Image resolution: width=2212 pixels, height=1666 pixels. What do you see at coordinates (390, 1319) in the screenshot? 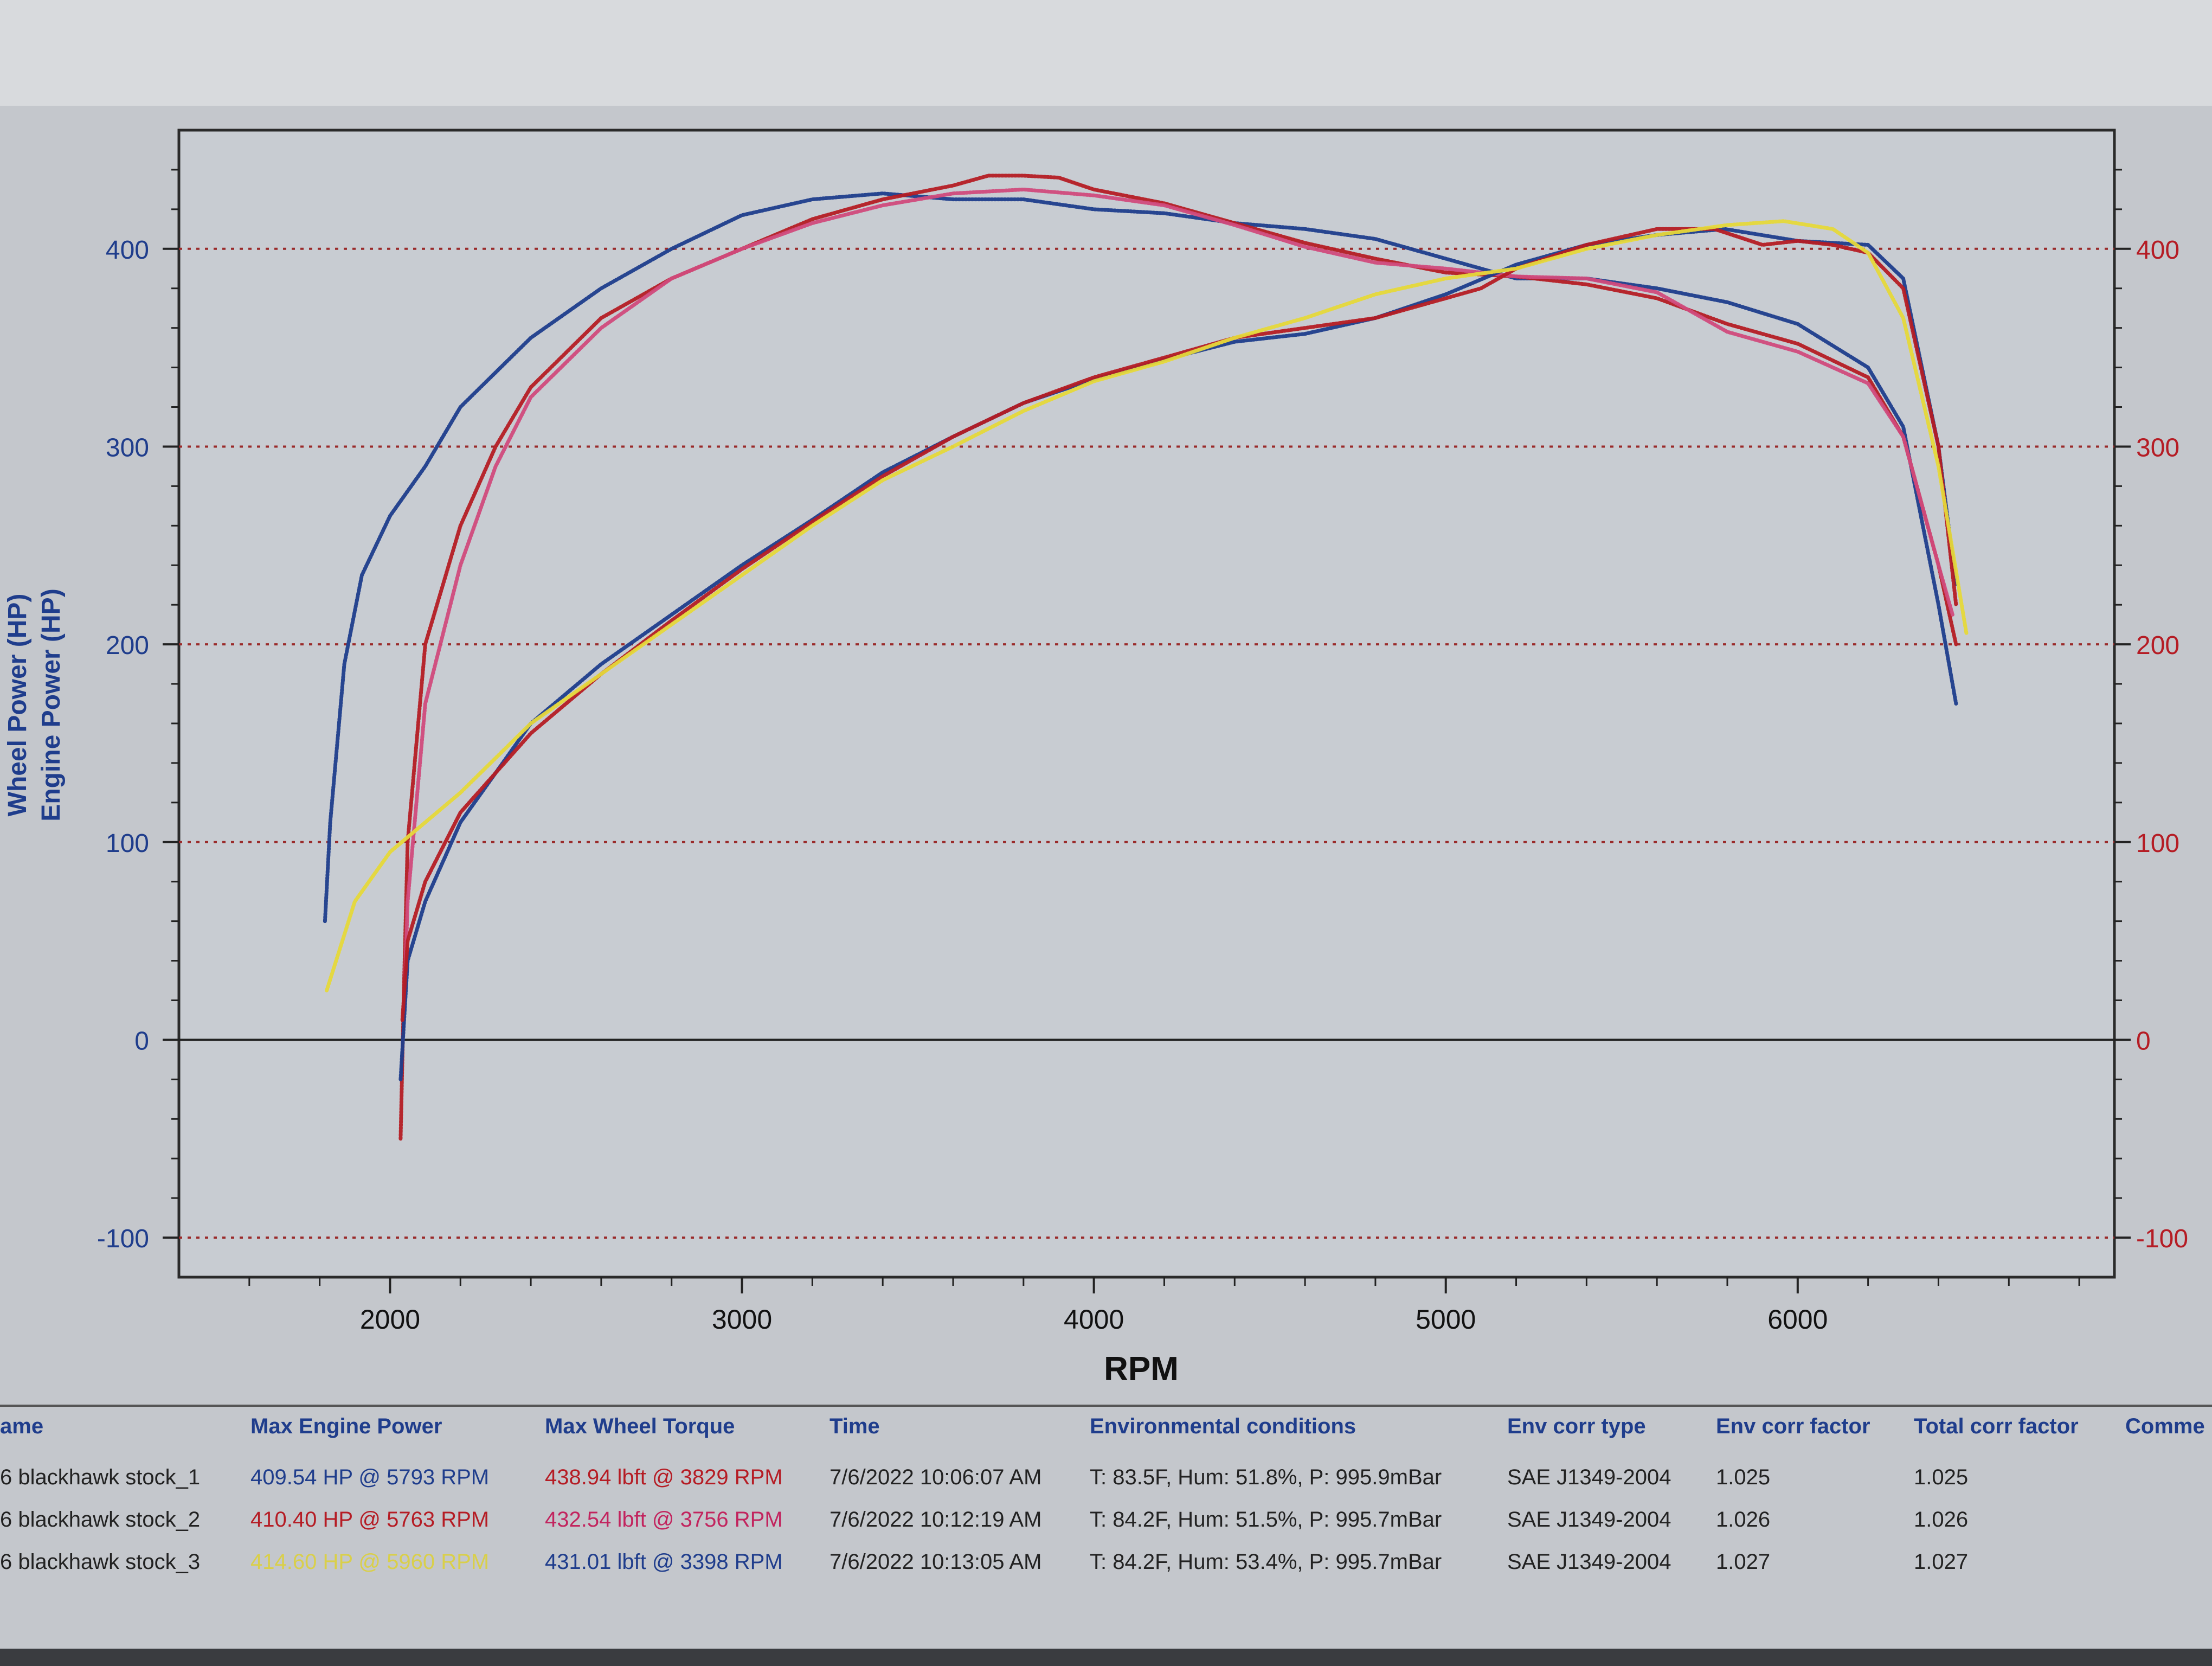
I see `x-tick-label: 2000` at bounding box center [390, 1319].